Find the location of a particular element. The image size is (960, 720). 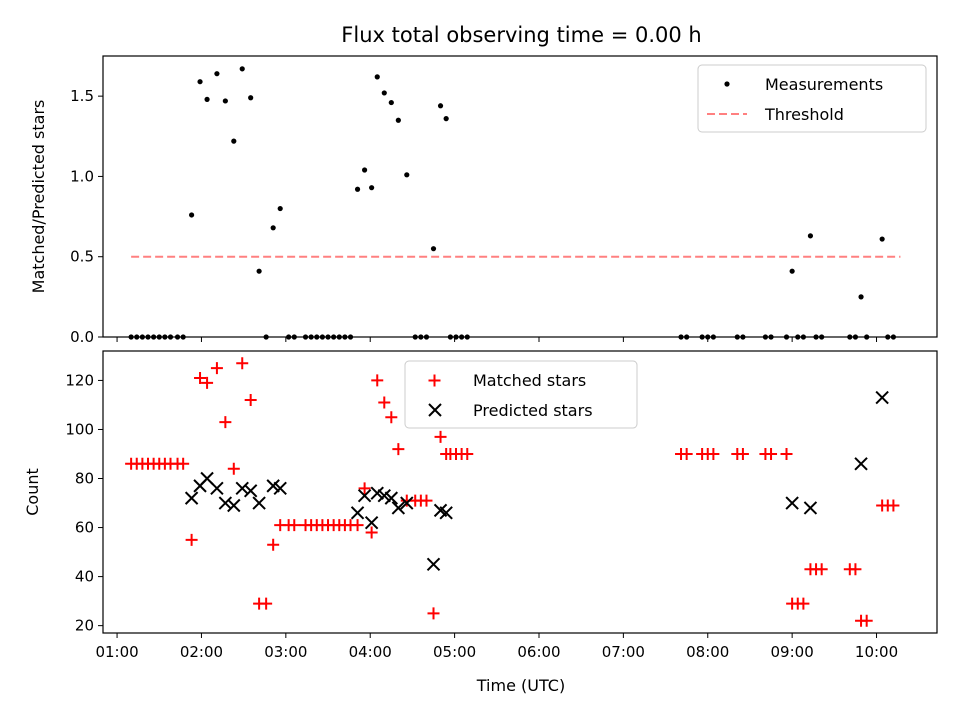

bottom-x-tick-label: 01:00 is located at coordinates (116, 652).